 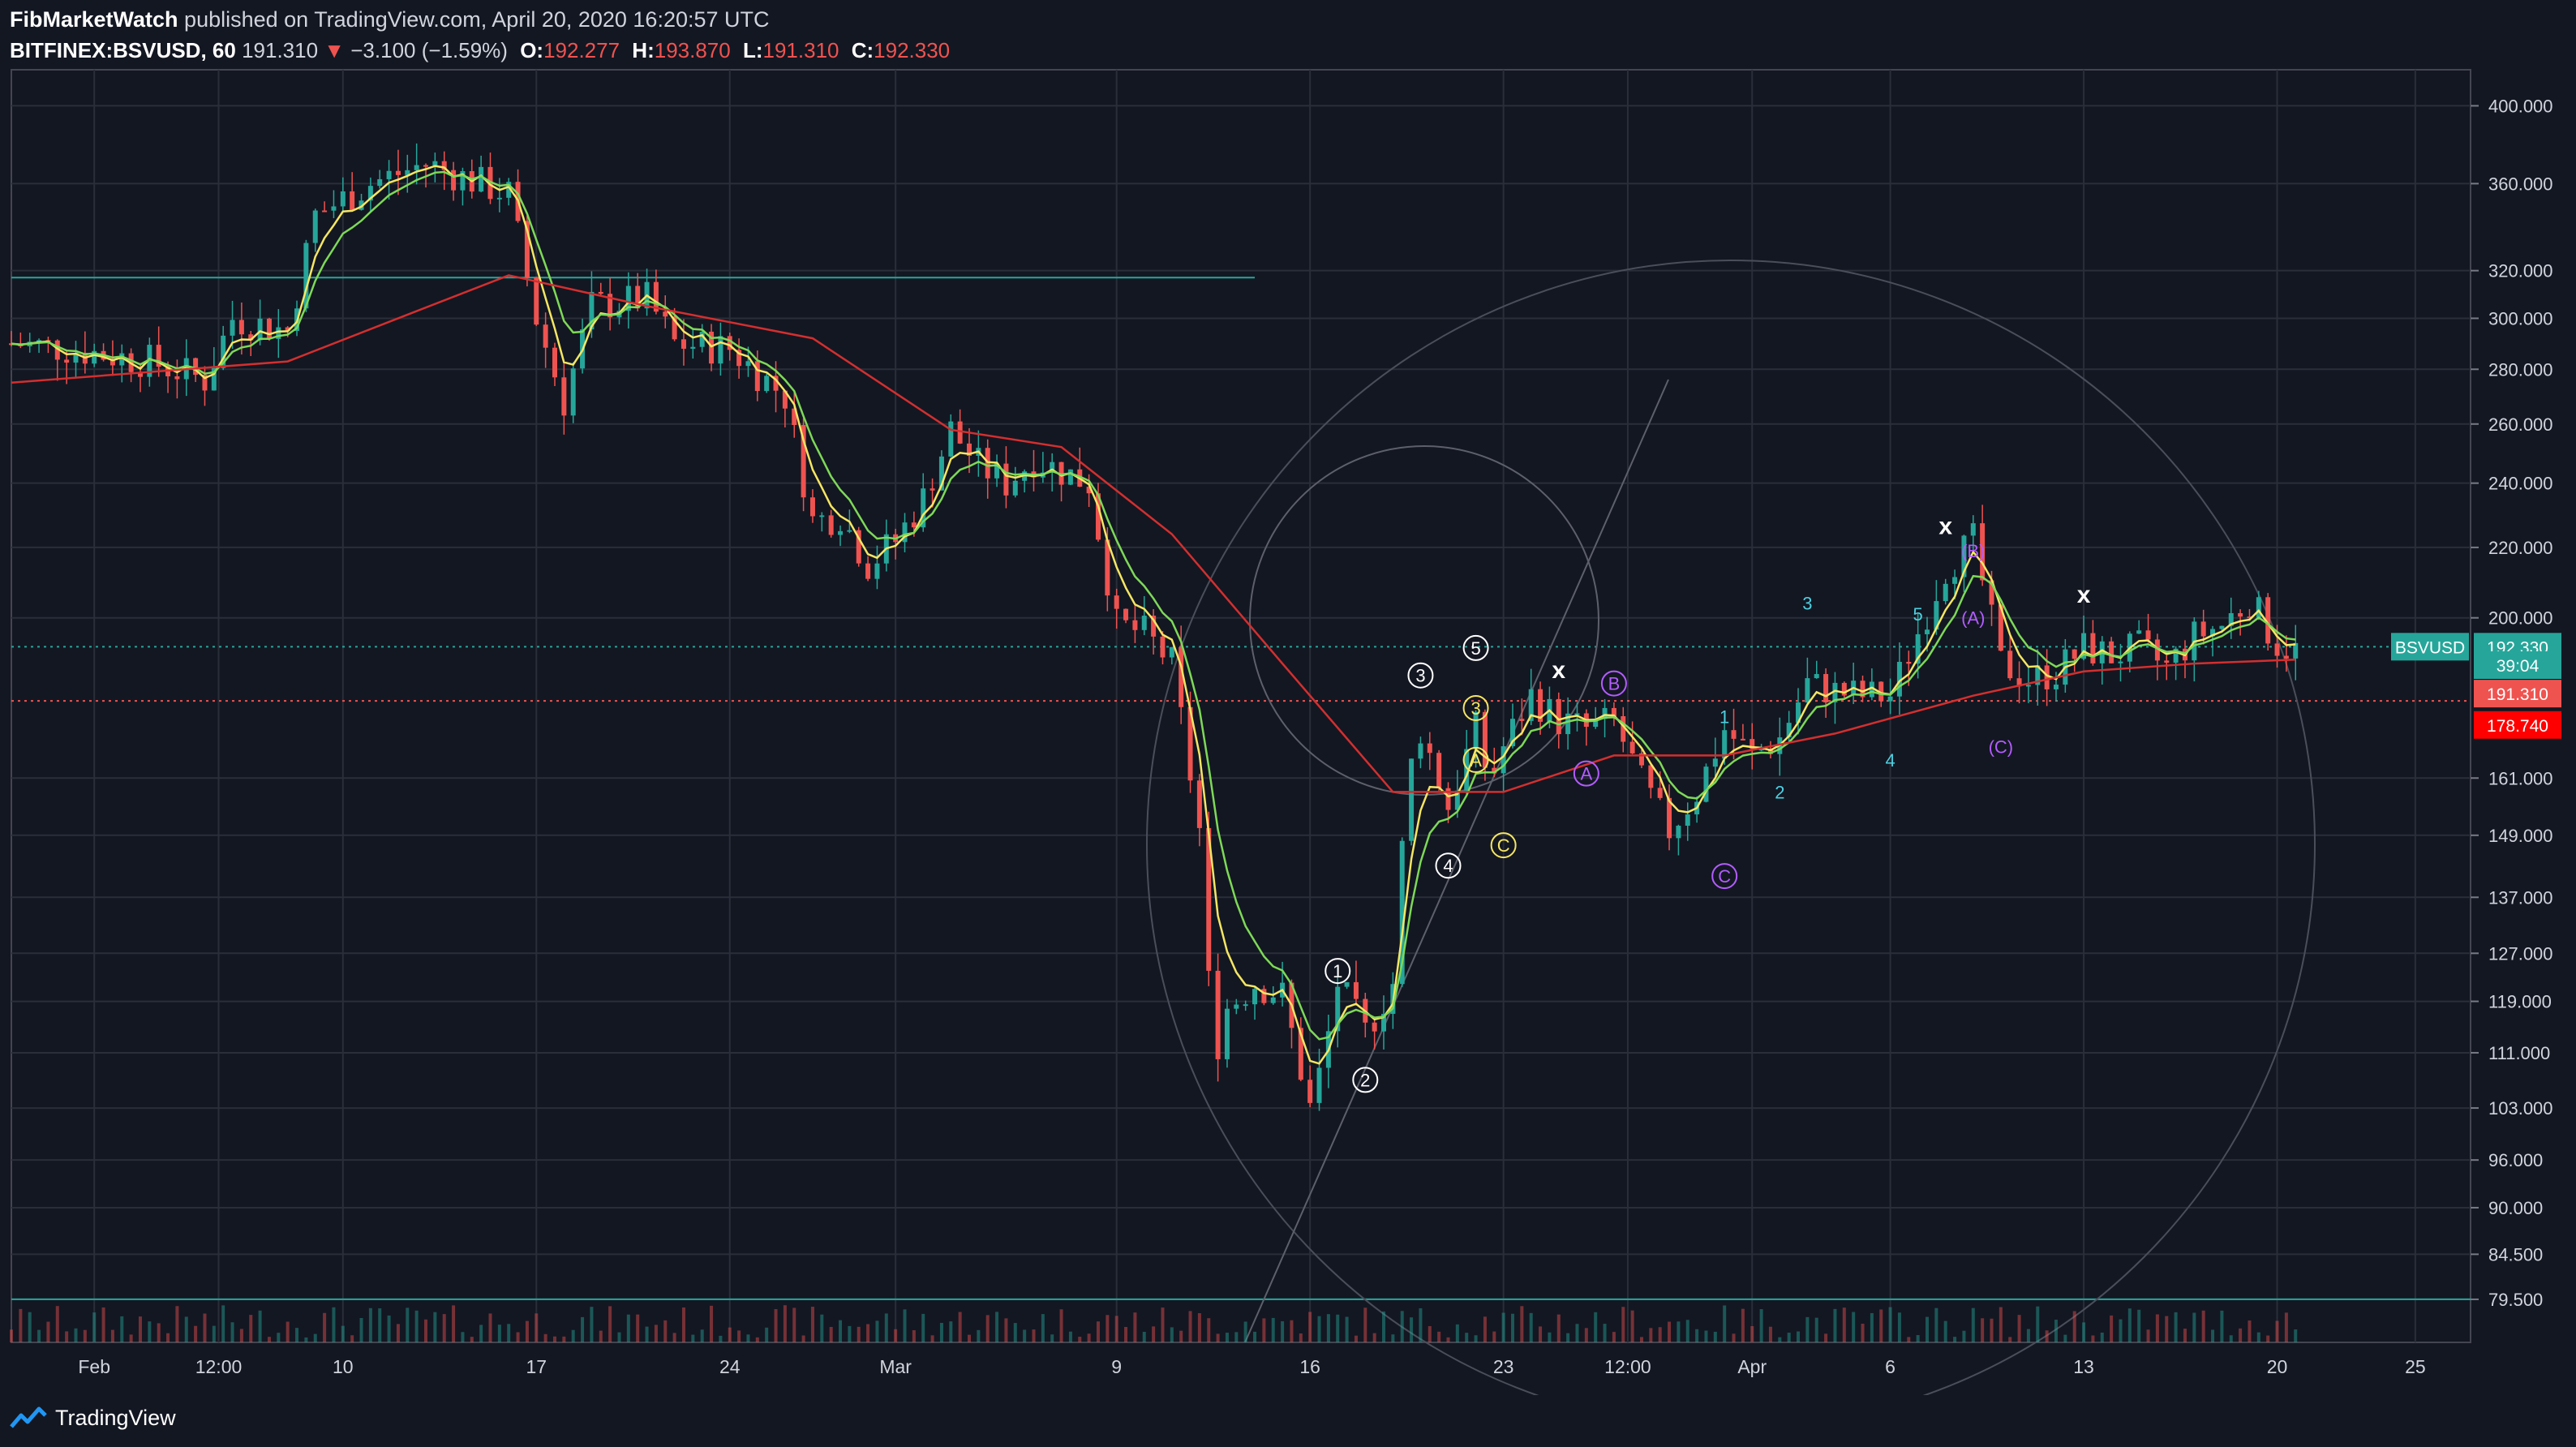 I want to click on wave-label: C, so click(x=1725, y=876).